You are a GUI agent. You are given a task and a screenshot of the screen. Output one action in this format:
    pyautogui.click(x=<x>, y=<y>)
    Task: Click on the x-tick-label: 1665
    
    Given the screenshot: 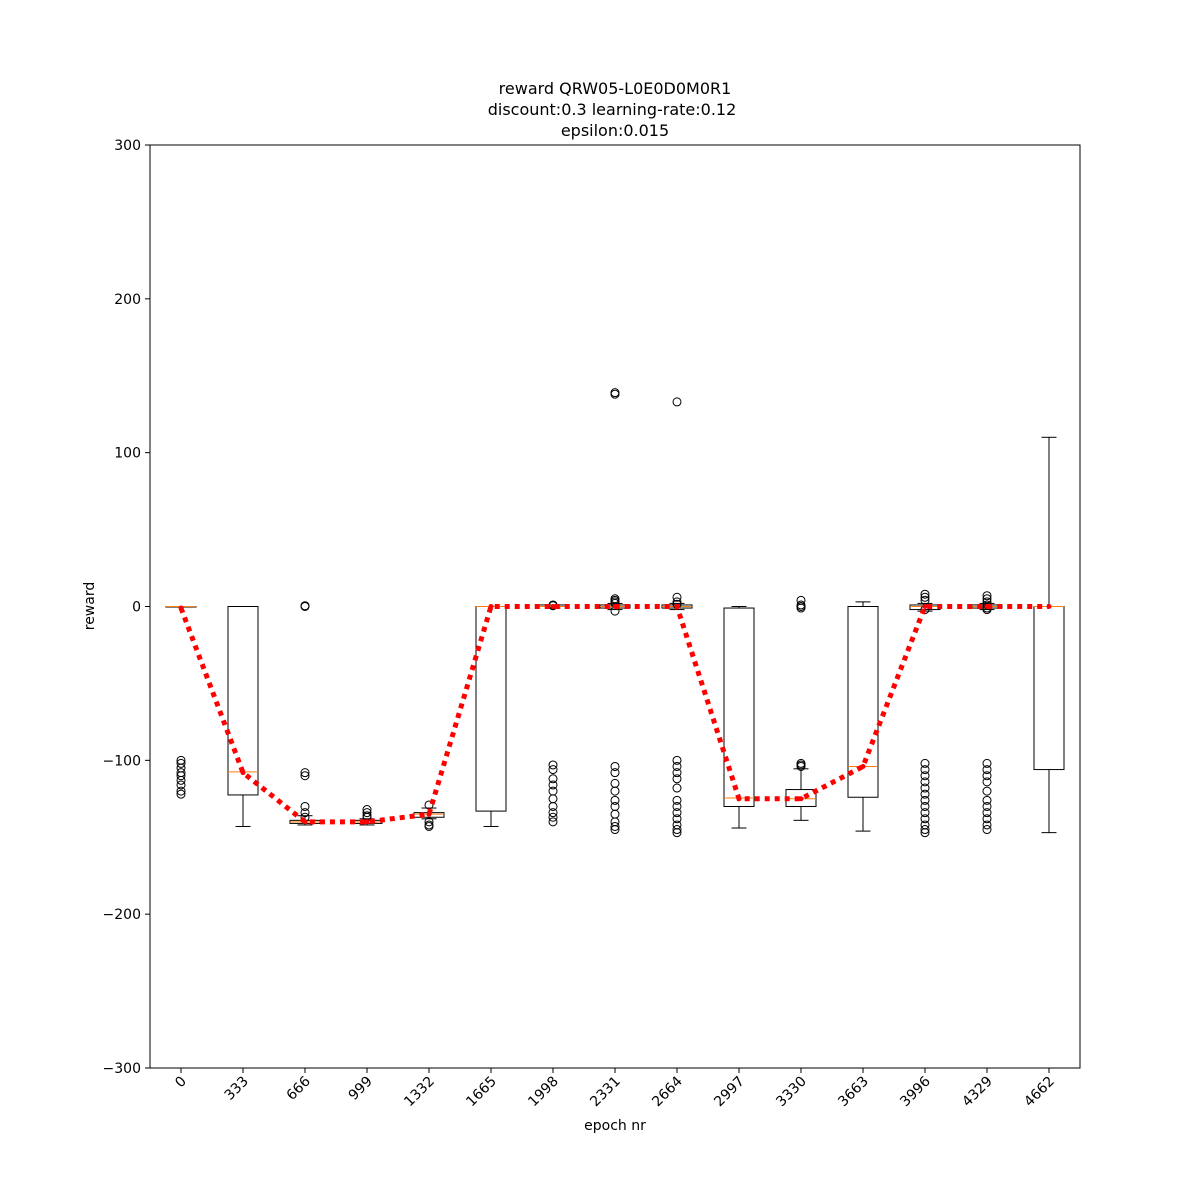 What is the action you would take?
    pyautogui.click(x=481, y=1092)
    